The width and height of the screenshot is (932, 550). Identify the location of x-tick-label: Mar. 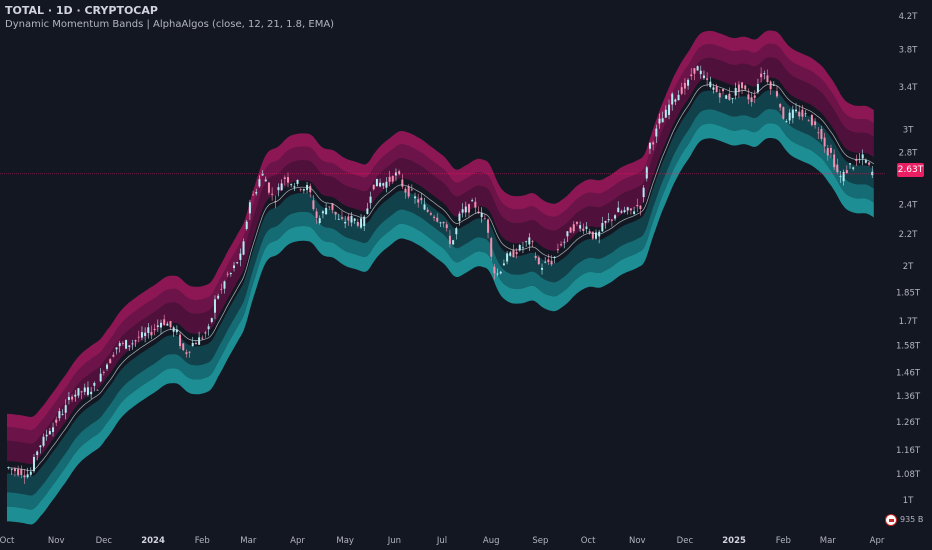
(828, 541).